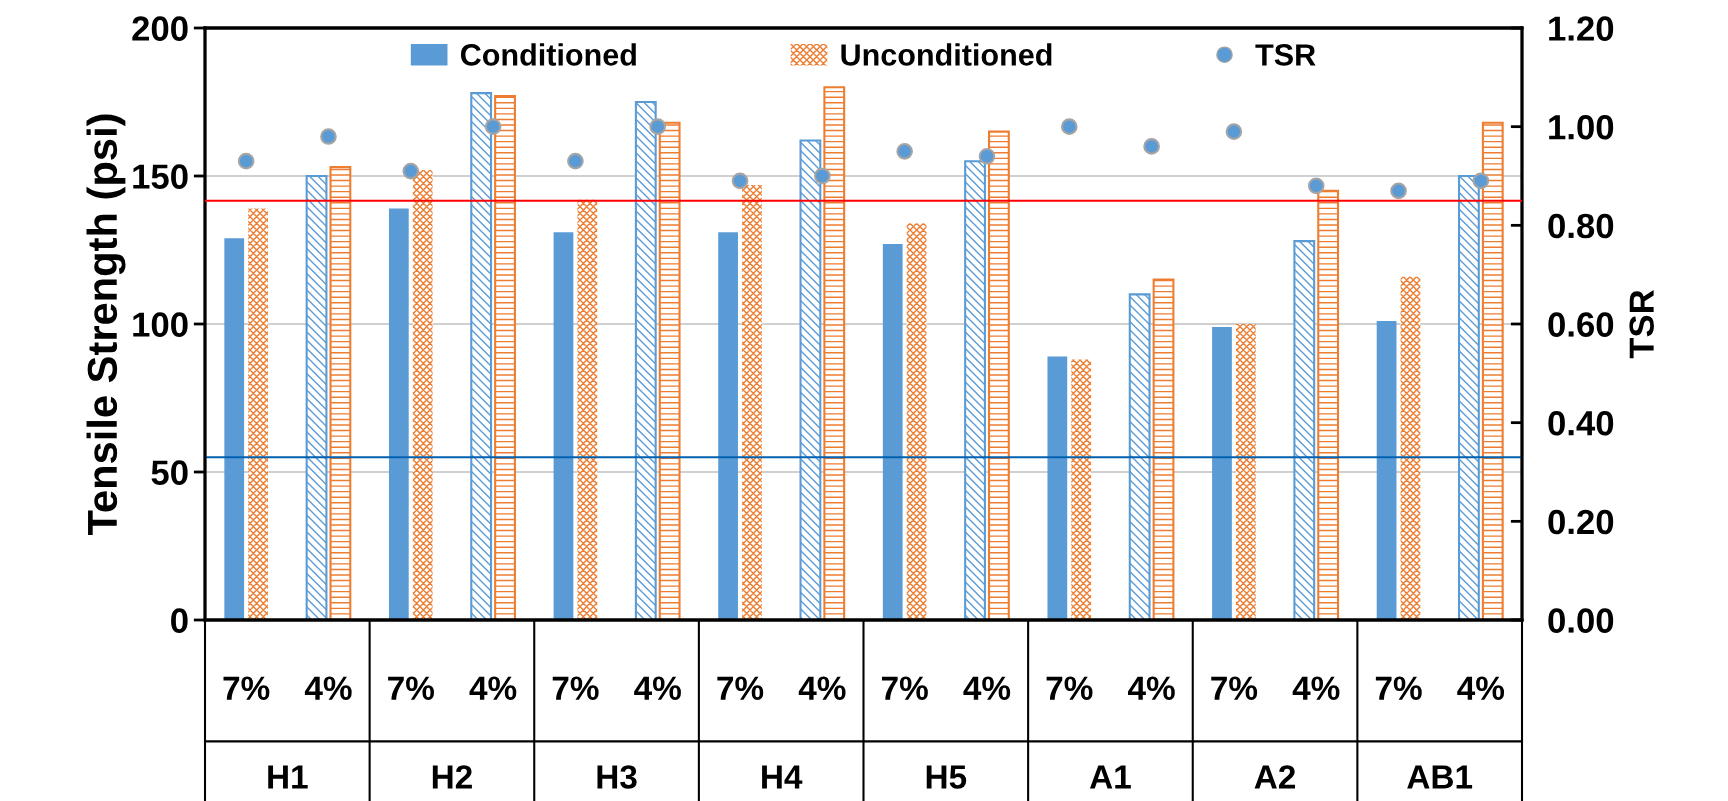  What do you see at coordinates (1581, 28) in the screenshot?
I see `y2-tick-label: 1.20` at bounding box center [1581, 28].